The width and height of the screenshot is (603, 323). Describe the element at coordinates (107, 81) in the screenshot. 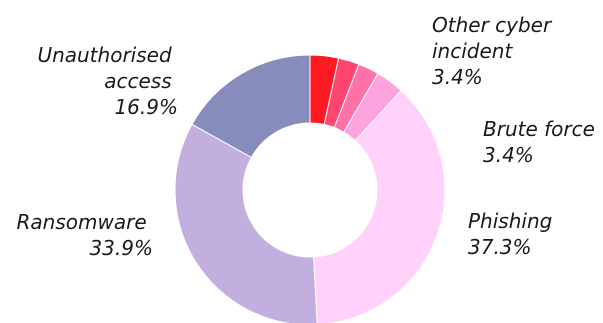

I see `label-unauthorised-access: Unauthorised access 16.9%` at that location.